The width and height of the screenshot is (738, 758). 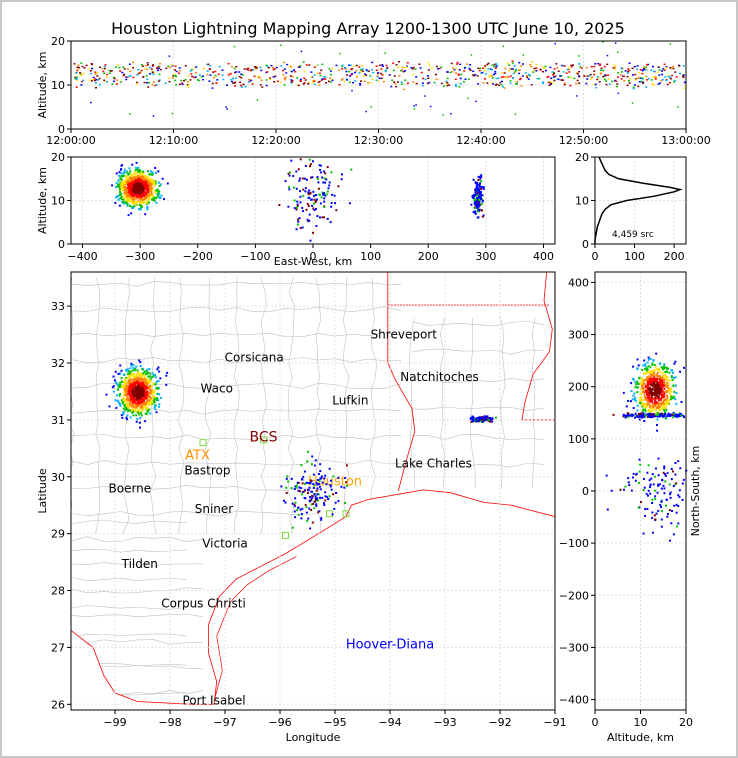 I want to click on north-south-sources, so click(x=646, y=447).